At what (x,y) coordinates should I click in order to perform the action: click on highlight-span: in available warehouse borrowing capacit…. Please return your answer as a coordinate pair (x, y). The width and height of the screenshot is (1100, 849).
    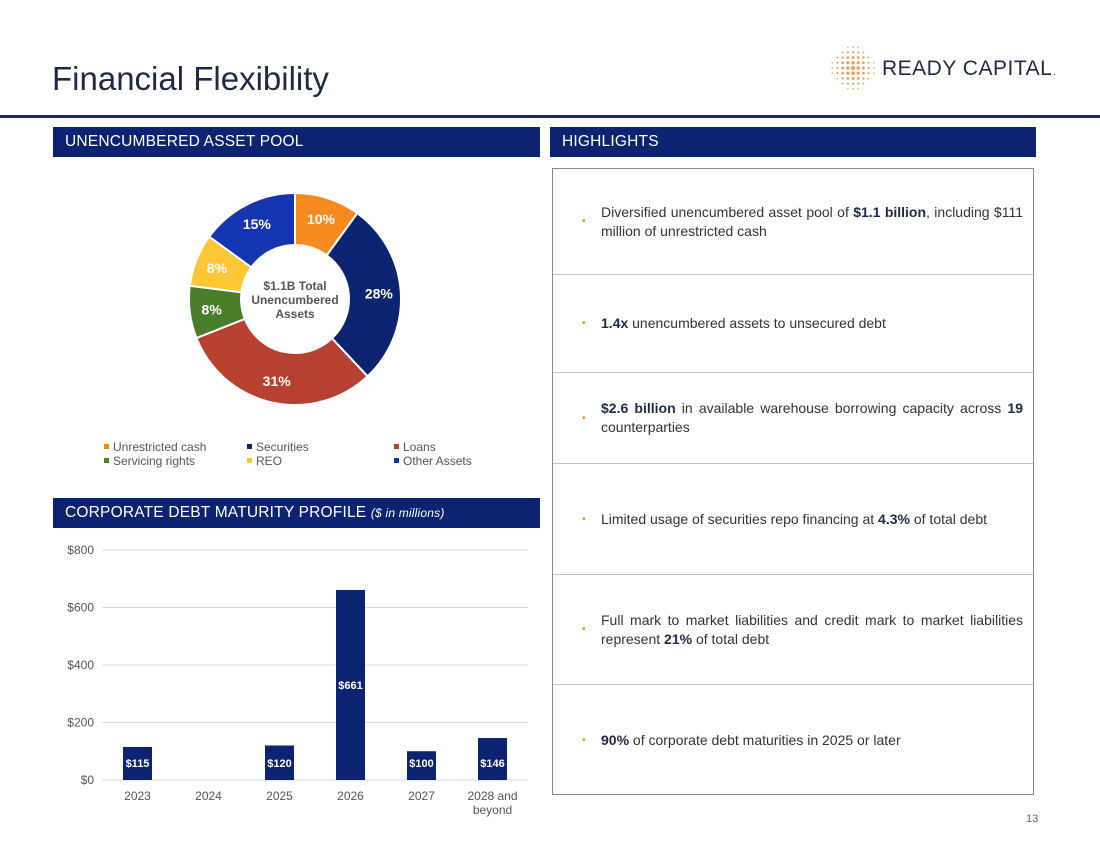
    Looking at the image, I should click on (841, 408).